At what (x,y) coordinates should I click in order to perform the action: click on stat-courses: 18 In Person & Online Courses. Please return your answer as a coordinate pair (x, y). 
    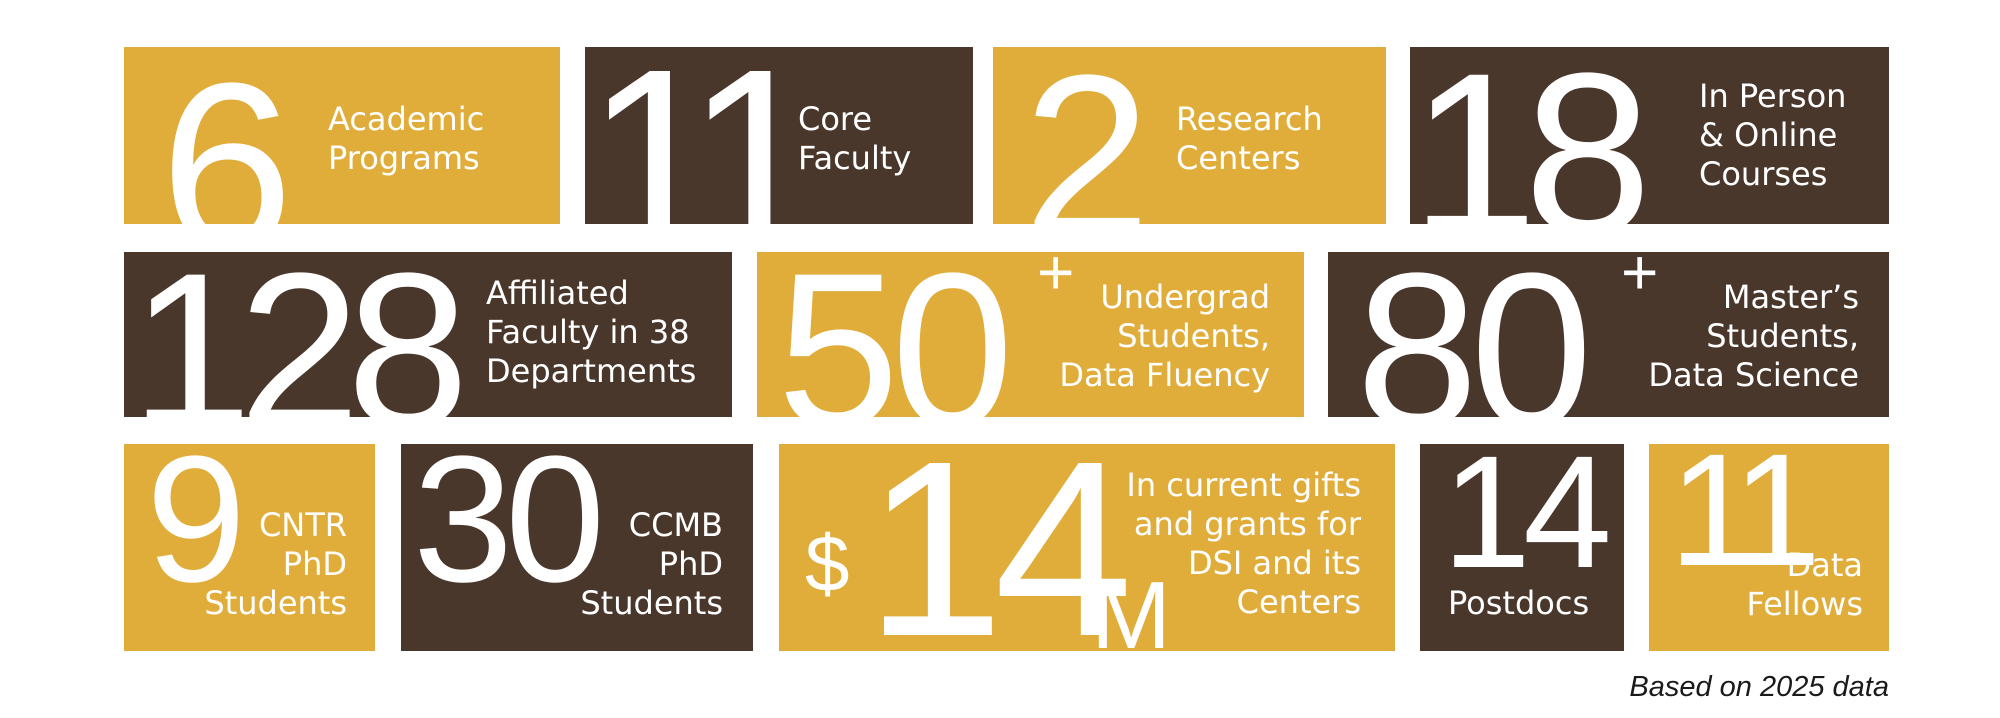
    Looking at the image, I should click on (1649, 135).